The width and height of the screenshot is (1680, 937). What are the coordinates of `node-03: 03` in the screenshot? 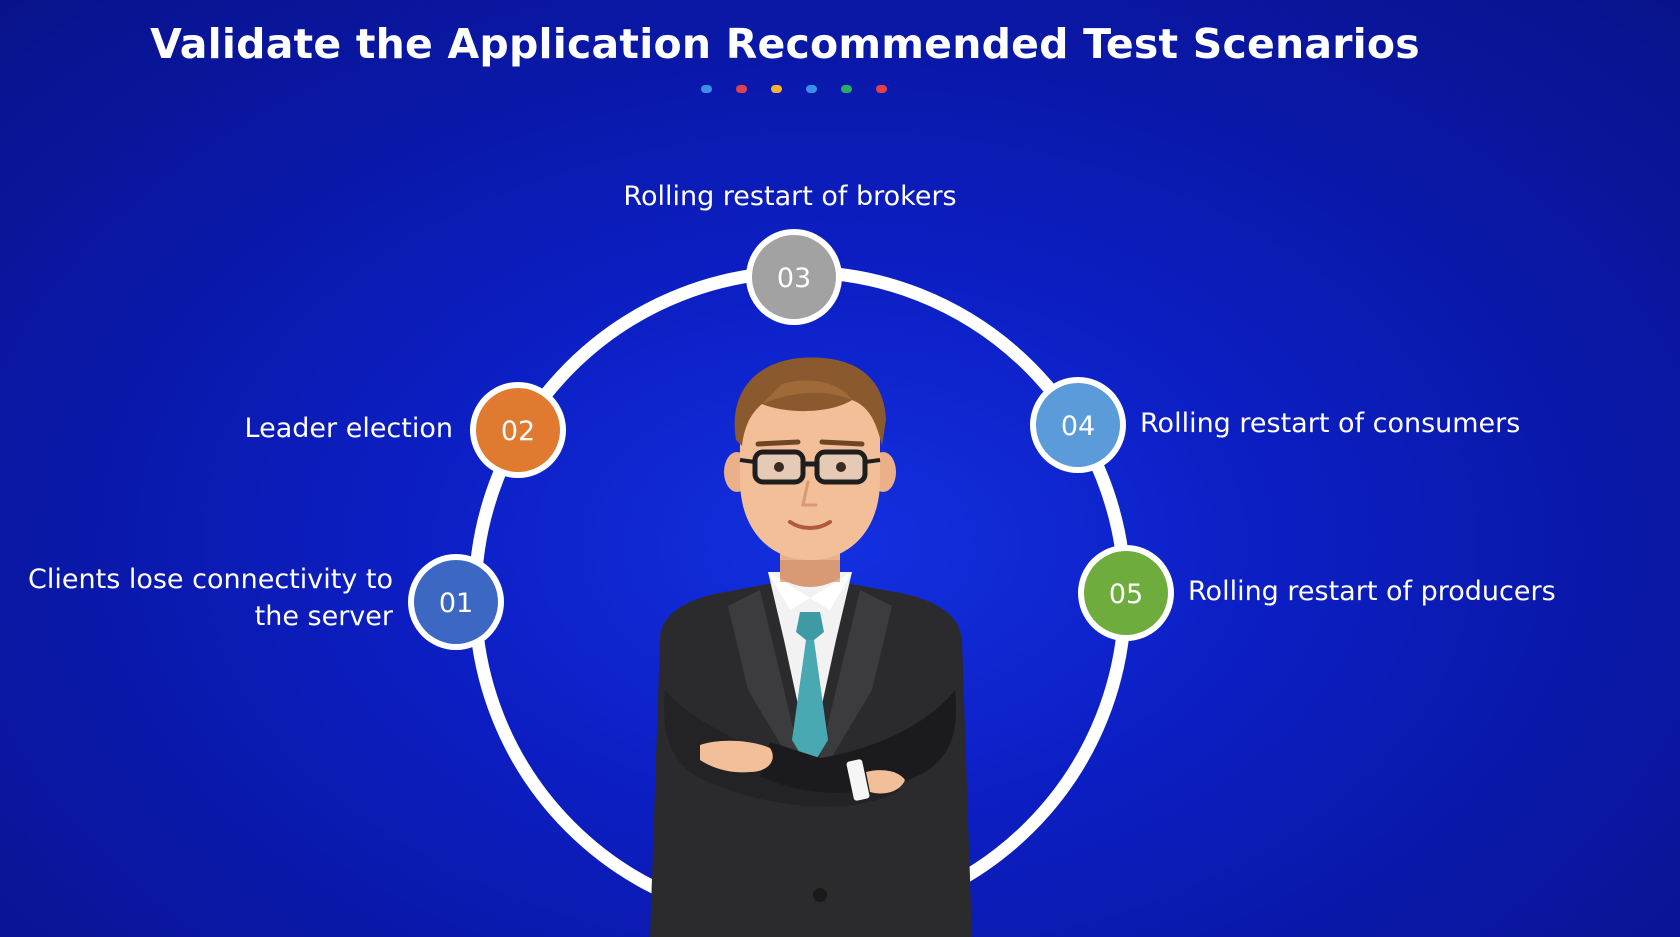 It's located at (794, 277).